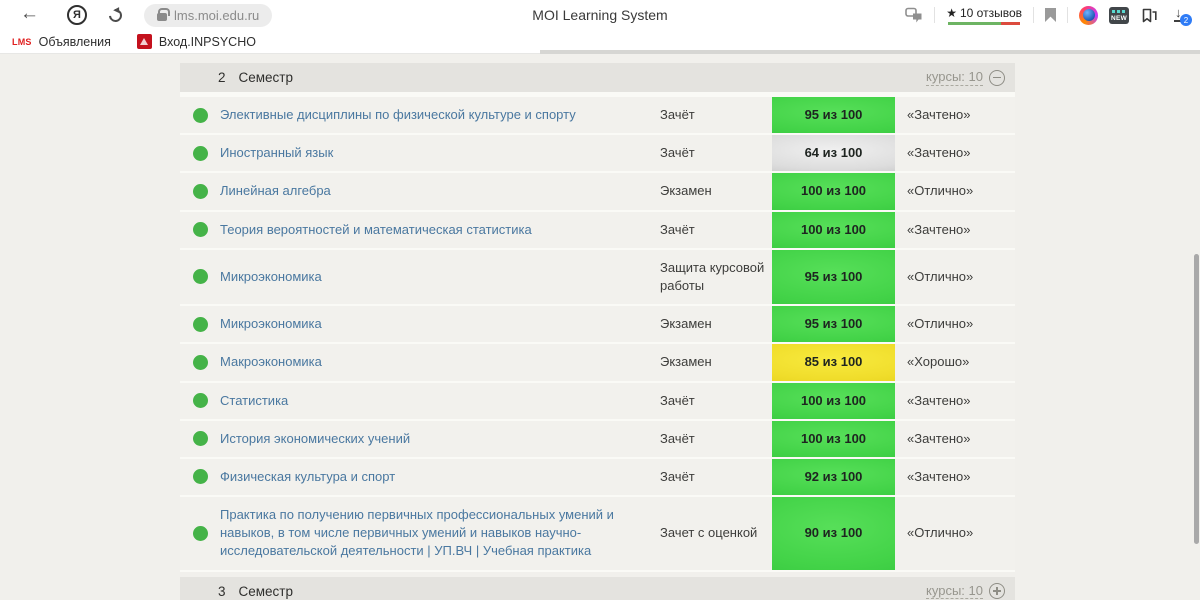  I want to click on course-cell: Иностранный язык, so click(440, 153).